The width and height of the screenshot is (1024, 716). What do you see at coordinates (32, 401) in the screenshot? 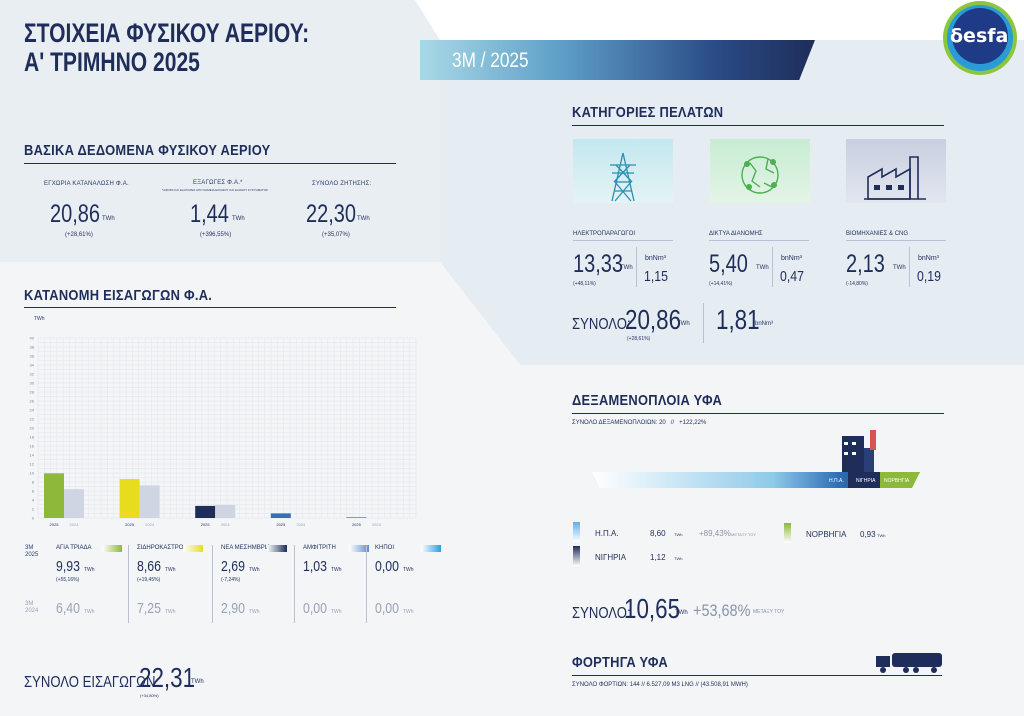
I see `chart-y-tick: 26` at bounding box center [32, 401].